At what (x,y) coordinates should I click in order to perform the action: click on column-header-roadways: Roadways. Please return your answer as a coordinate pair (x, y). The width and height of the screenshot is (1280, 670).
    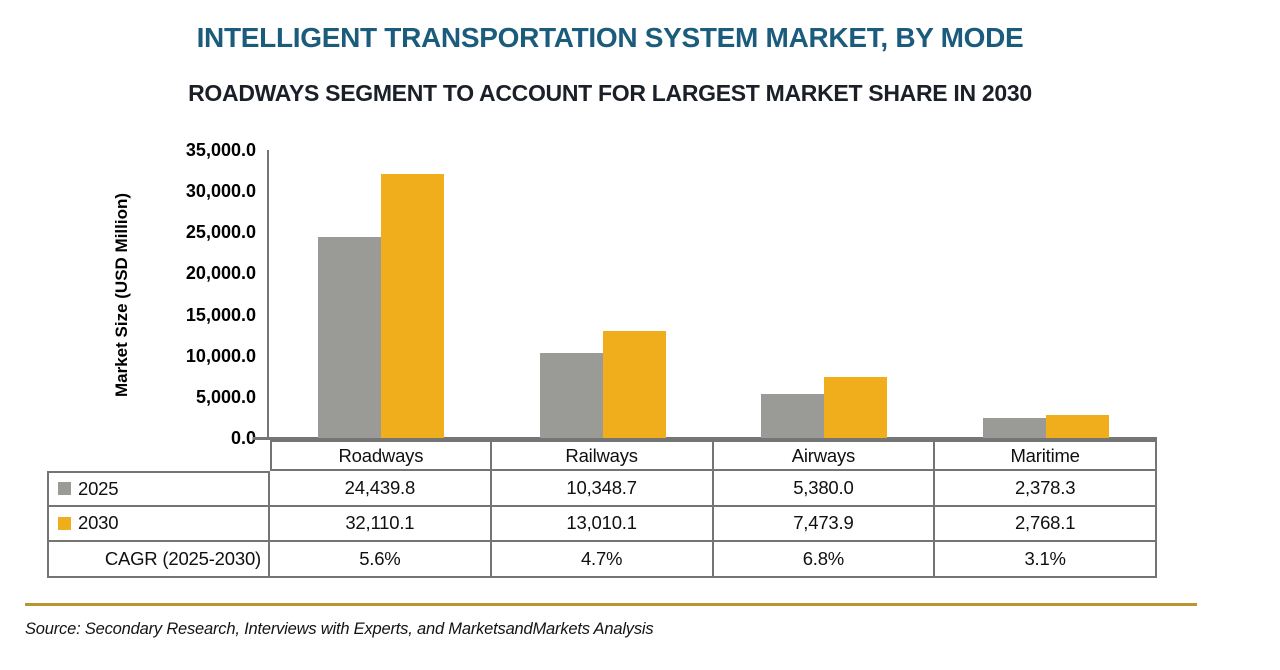
    Looking at the image, I should click on (381, 455).